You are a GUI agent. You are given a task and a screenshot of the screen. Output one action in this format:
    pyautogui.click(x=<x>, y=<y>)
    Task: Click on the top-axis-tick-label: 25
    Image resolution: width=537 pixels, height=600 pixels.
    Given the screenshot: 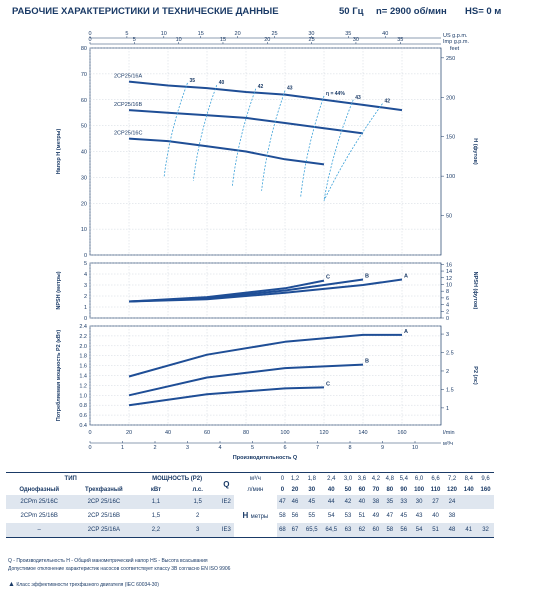 What is the action you would take?
    pyautogui.click(x=274, y=34)
    